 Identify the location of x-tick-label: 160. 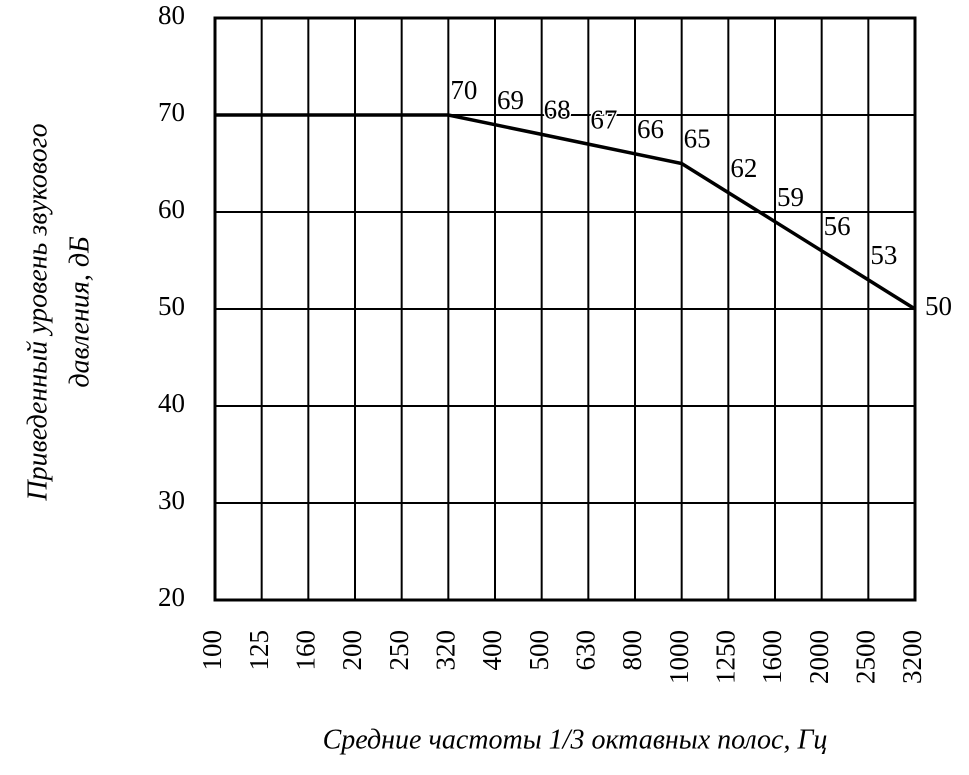
(306, 650).